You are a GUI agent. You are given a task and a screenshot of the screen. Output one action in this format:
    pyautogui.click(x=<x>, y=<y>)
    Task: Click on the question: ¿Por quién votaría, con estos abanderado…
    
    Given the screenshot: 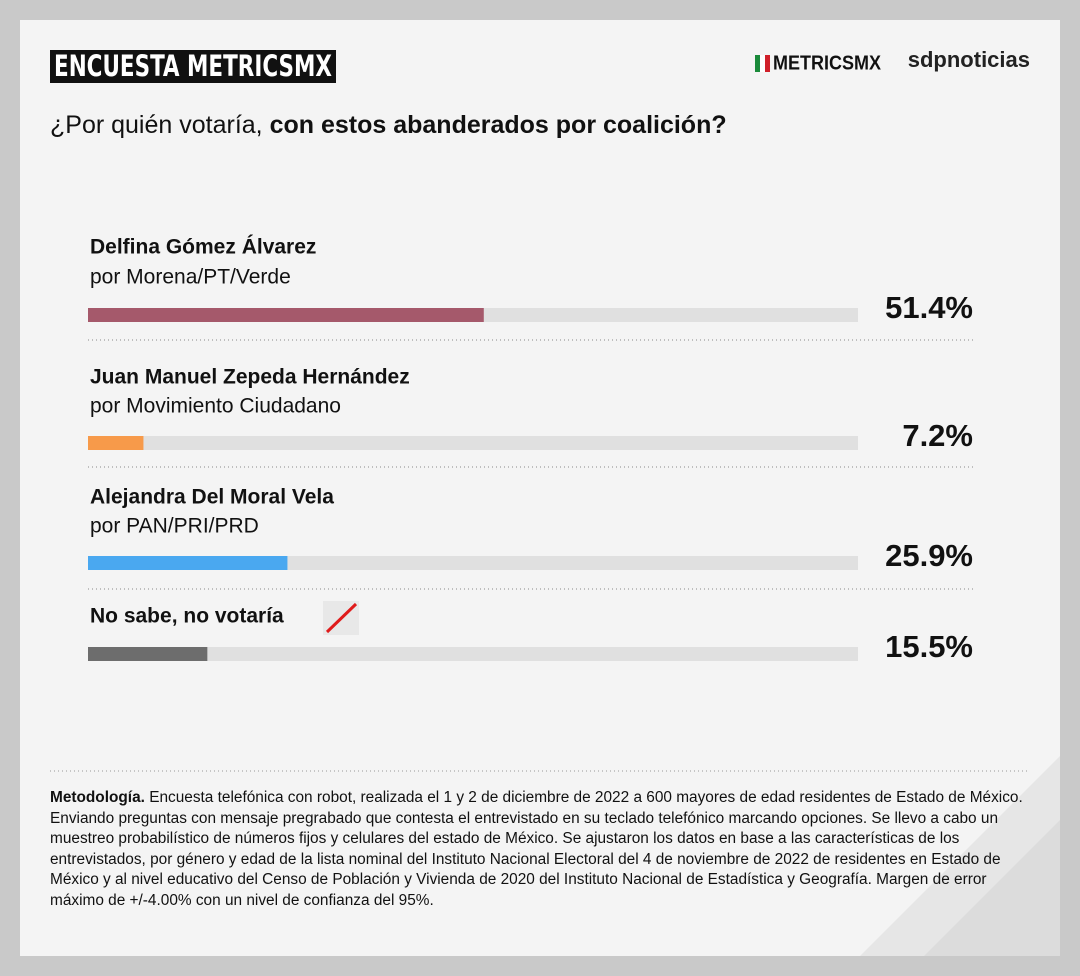 What is the action you would take?
    pyautogui.click(x=388, y=125)
    